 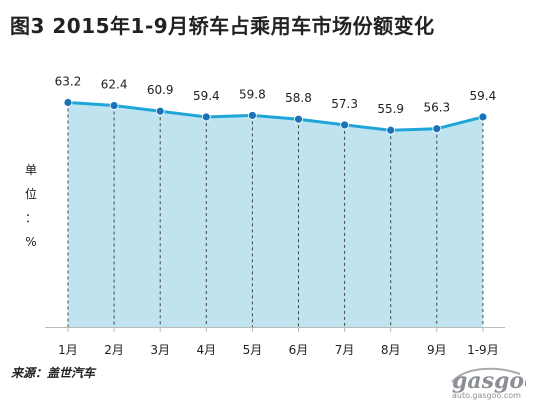 I want to click on y-axis-label-char: 单, so click(x=30, y=170).